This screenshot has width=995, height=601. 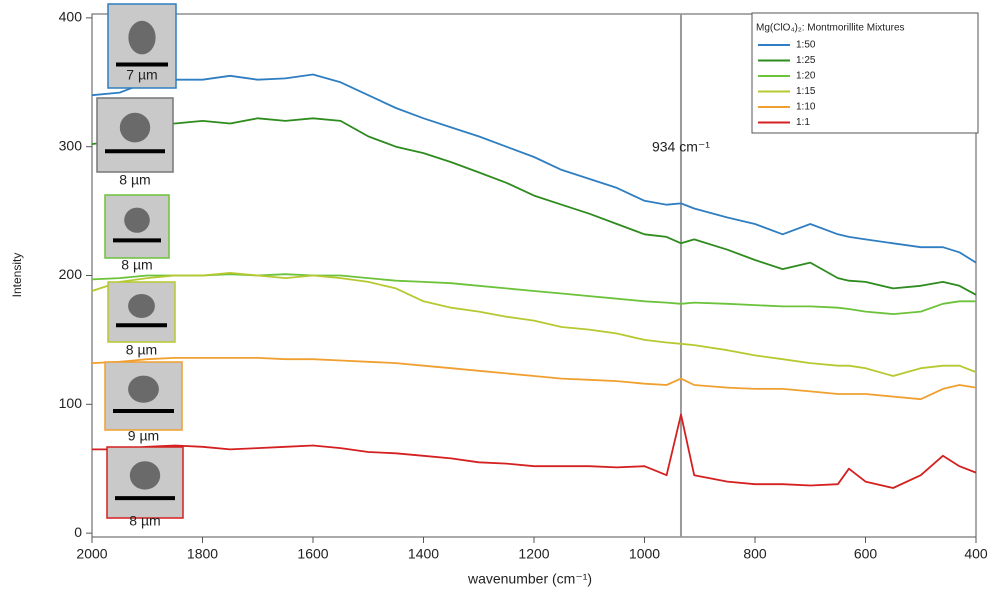 What do you see at coordinates (91, 554) in the screenshot?
I see `x-tick-label: 2000` at bounding box center [91, 554].